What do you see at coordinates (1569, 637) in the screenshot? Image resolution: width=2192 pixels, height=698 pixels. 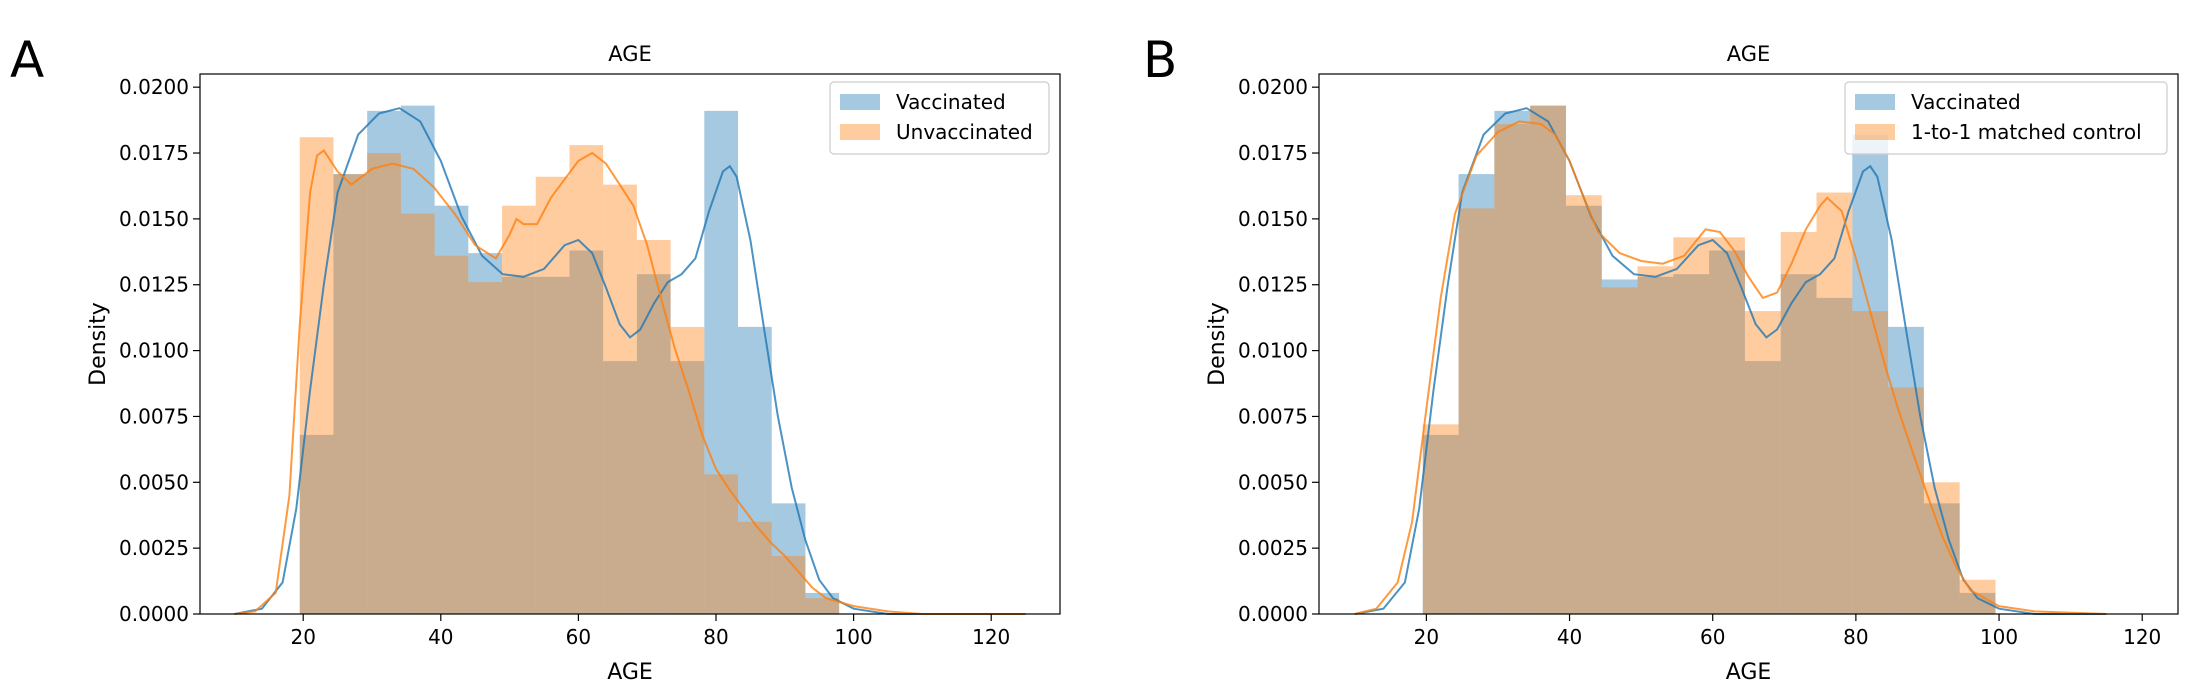 I see `x-tick-label: 40` at bounding box center [1569, 637].